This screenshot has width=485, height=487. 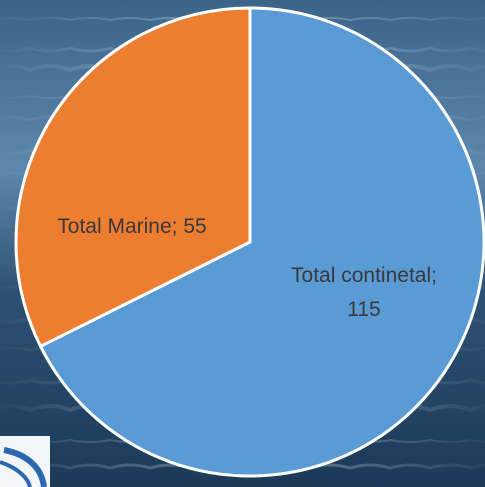 I want to click on data-label-total-continetal: Total continetal; 115, so click(x=364, y=292).